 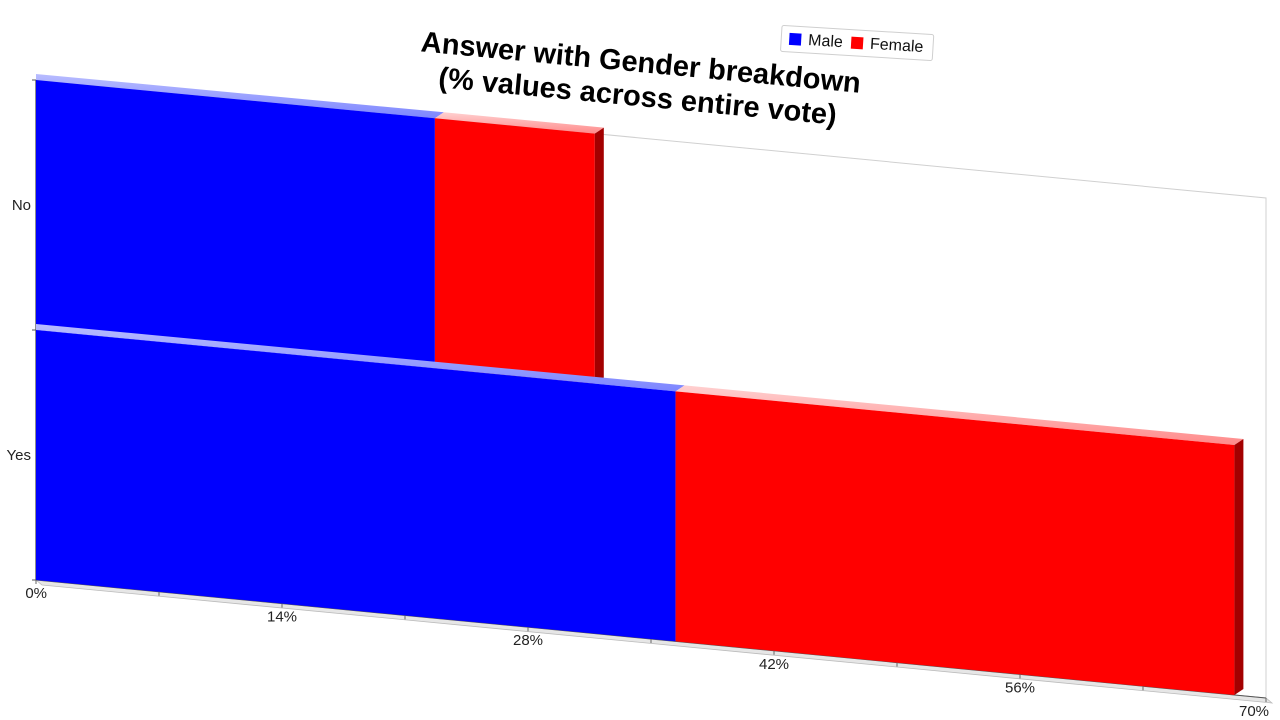 I want to click on legend-swatch-male, so click(x=795, y=39).